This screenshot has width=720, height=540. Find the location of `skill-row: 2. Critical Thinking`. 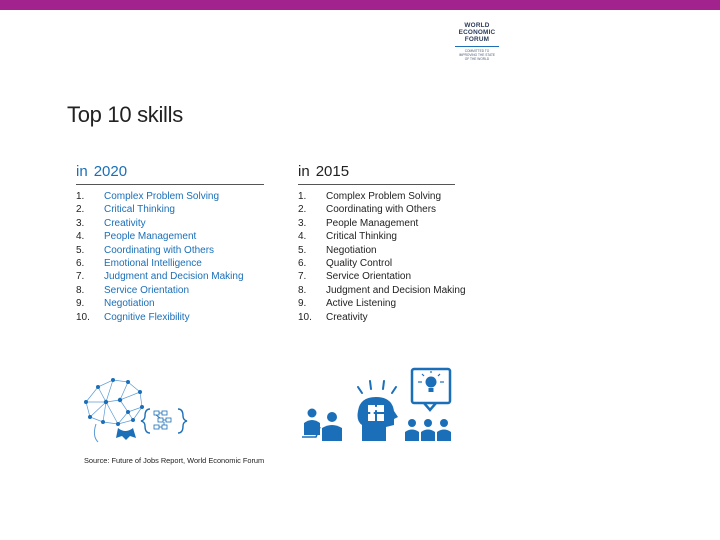

skill-row: 2. Critical Thinking is located at coordinates (170, 209).